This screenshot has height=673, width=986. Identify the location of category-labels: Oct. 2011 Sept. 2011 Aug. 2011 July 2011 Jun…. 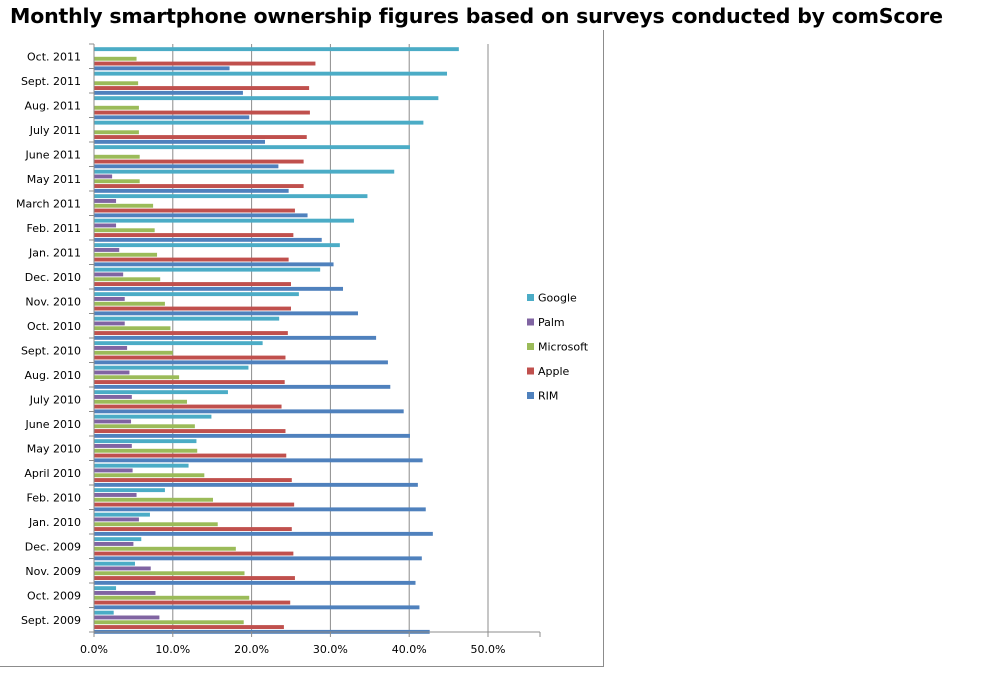
(48, 338).